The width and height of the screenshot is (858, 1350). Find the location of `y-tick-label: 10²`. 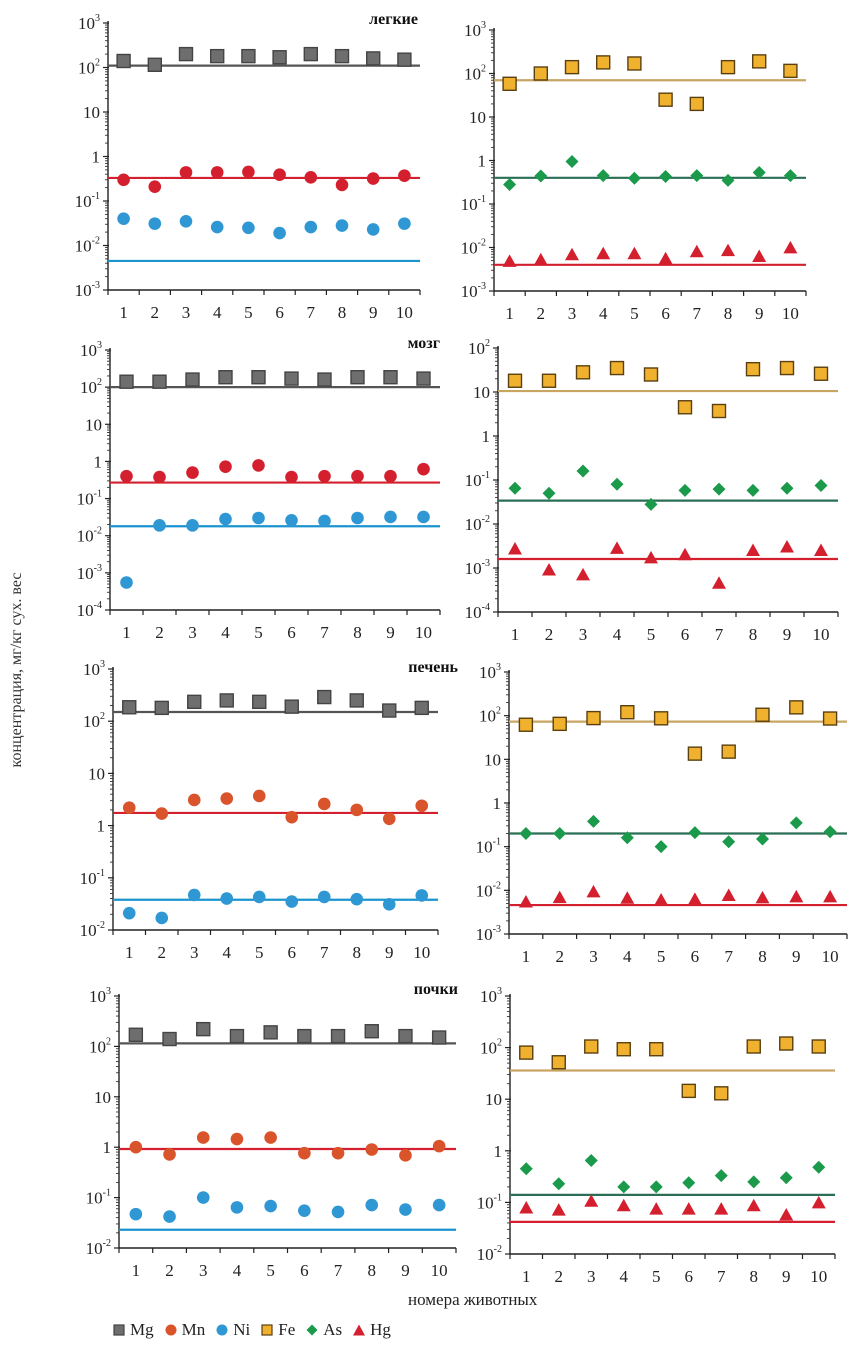

y-tick-label: 10² is located at coordinates (89, 68).